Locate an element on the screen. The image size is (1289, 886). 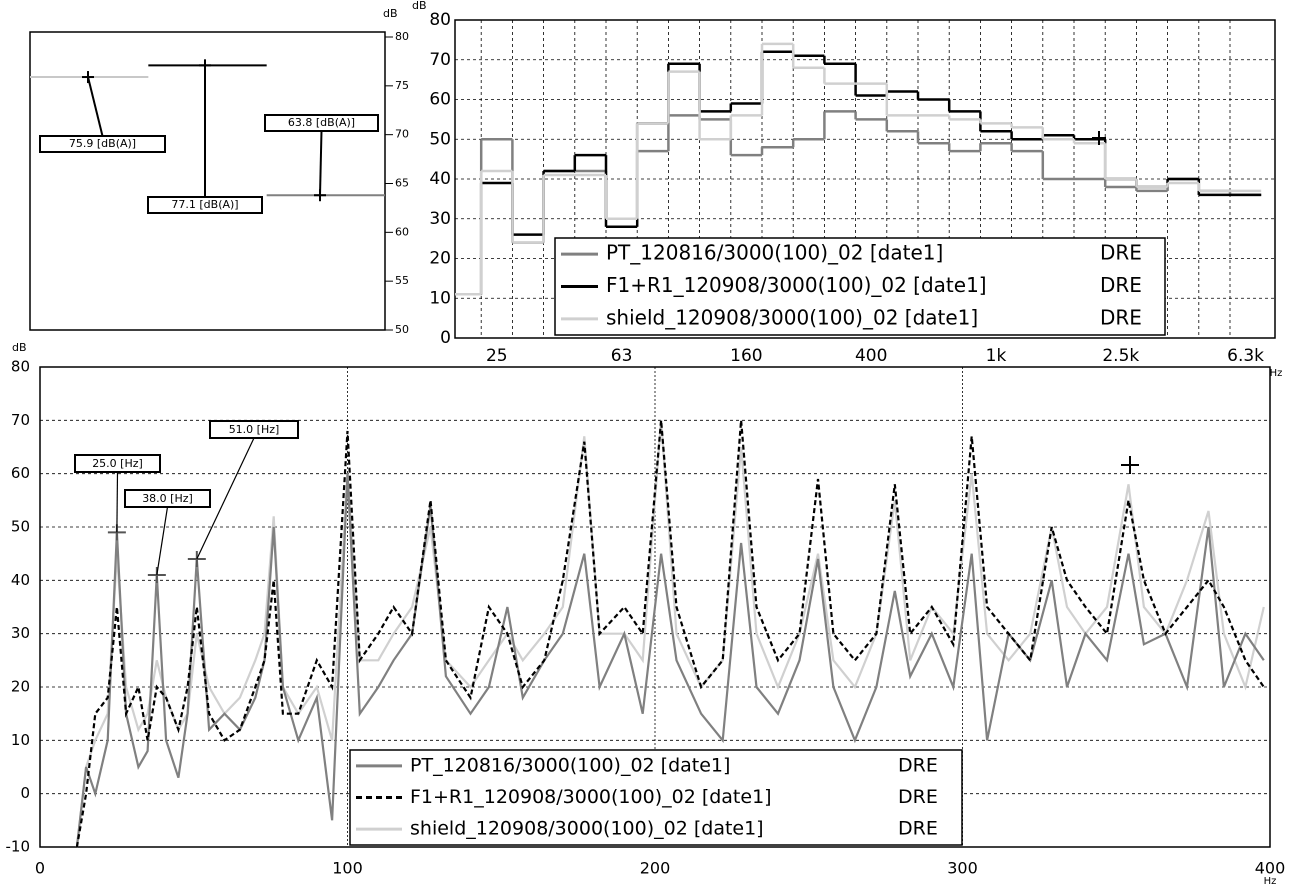
annotation-label: 25.0 [Hz] is located at coordinates (117, 463).